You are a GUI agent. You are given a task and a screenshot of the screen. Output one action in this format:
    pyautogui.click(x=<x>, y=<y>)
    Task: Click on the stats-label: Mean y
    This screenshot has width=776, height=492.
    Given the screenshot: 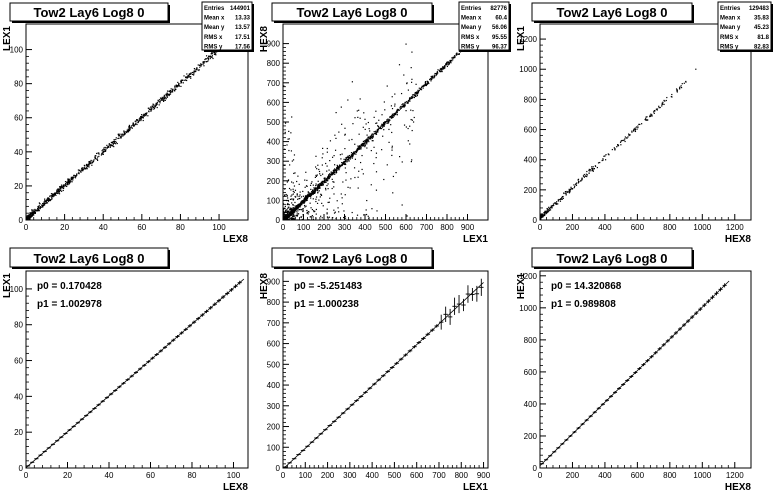 What is the action you would take?
    pyautogui.click(x=730, y=28)
    